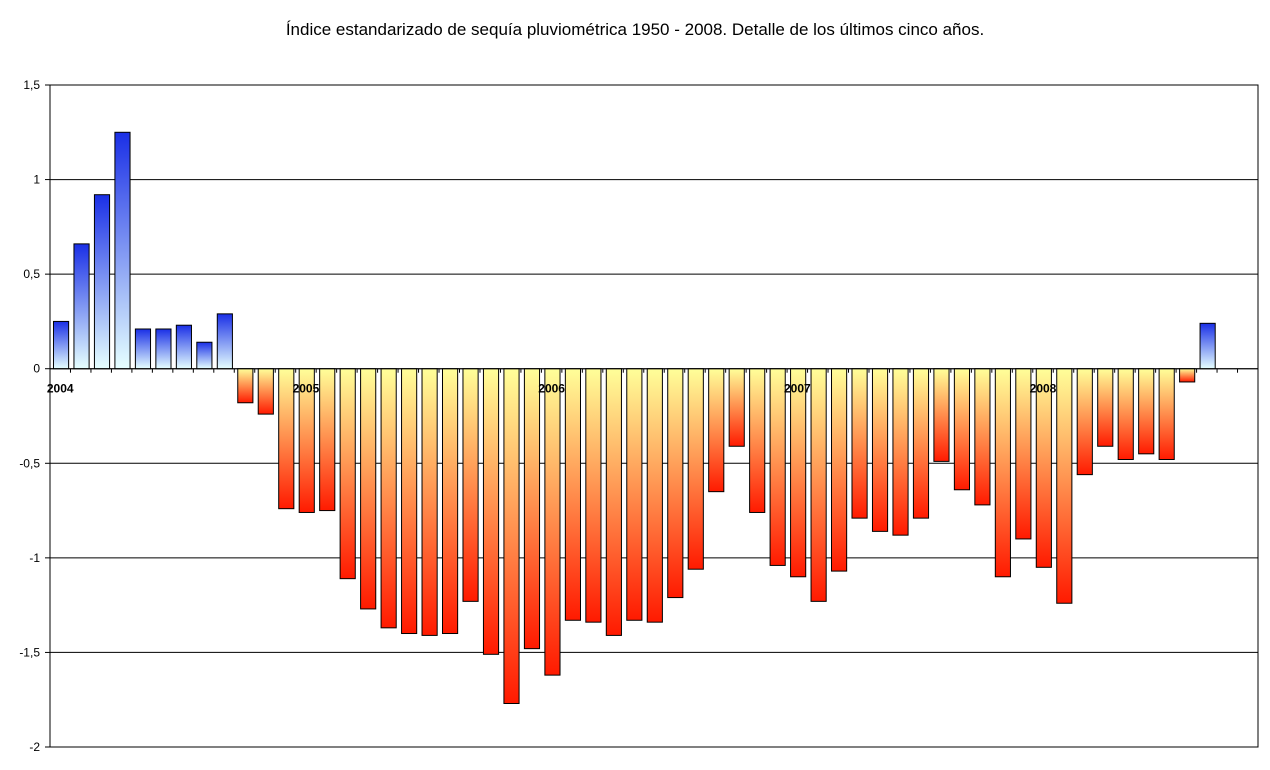 This screenshot has width=1270, height=770. What do you see at coordinates (797, 389) in the screenshot?
I see `x-year-label: 2007` at bounding box center [797, 389].